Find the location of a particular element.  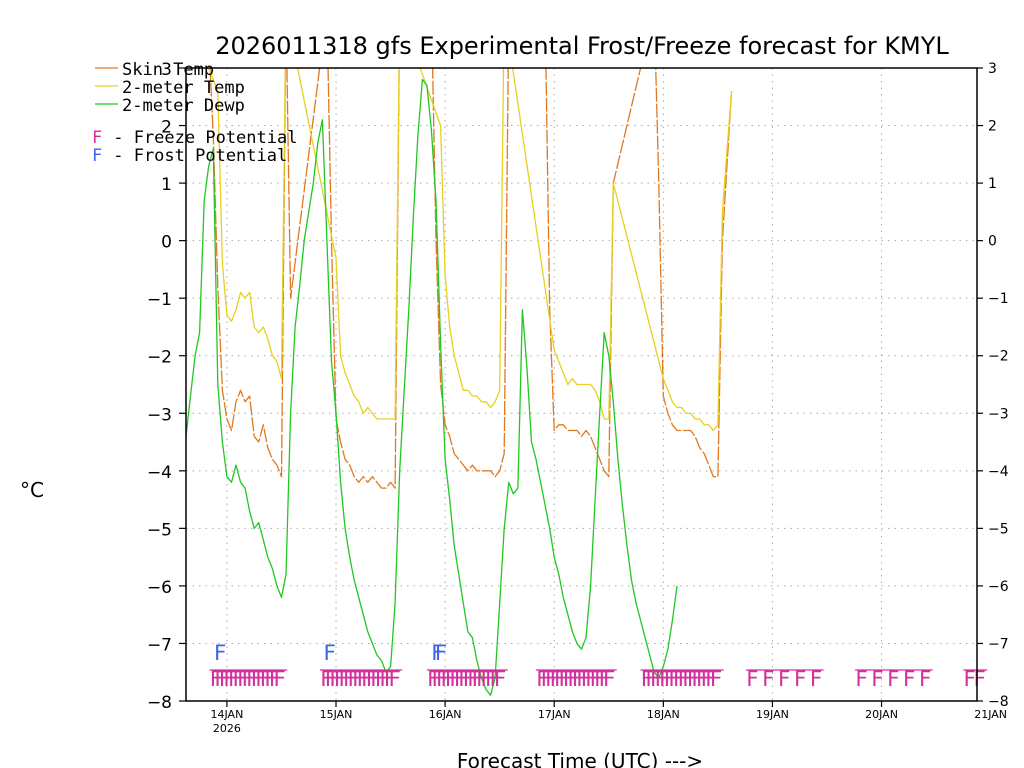

y-tick-label-left: 1 is located at coordinates (166, 185).